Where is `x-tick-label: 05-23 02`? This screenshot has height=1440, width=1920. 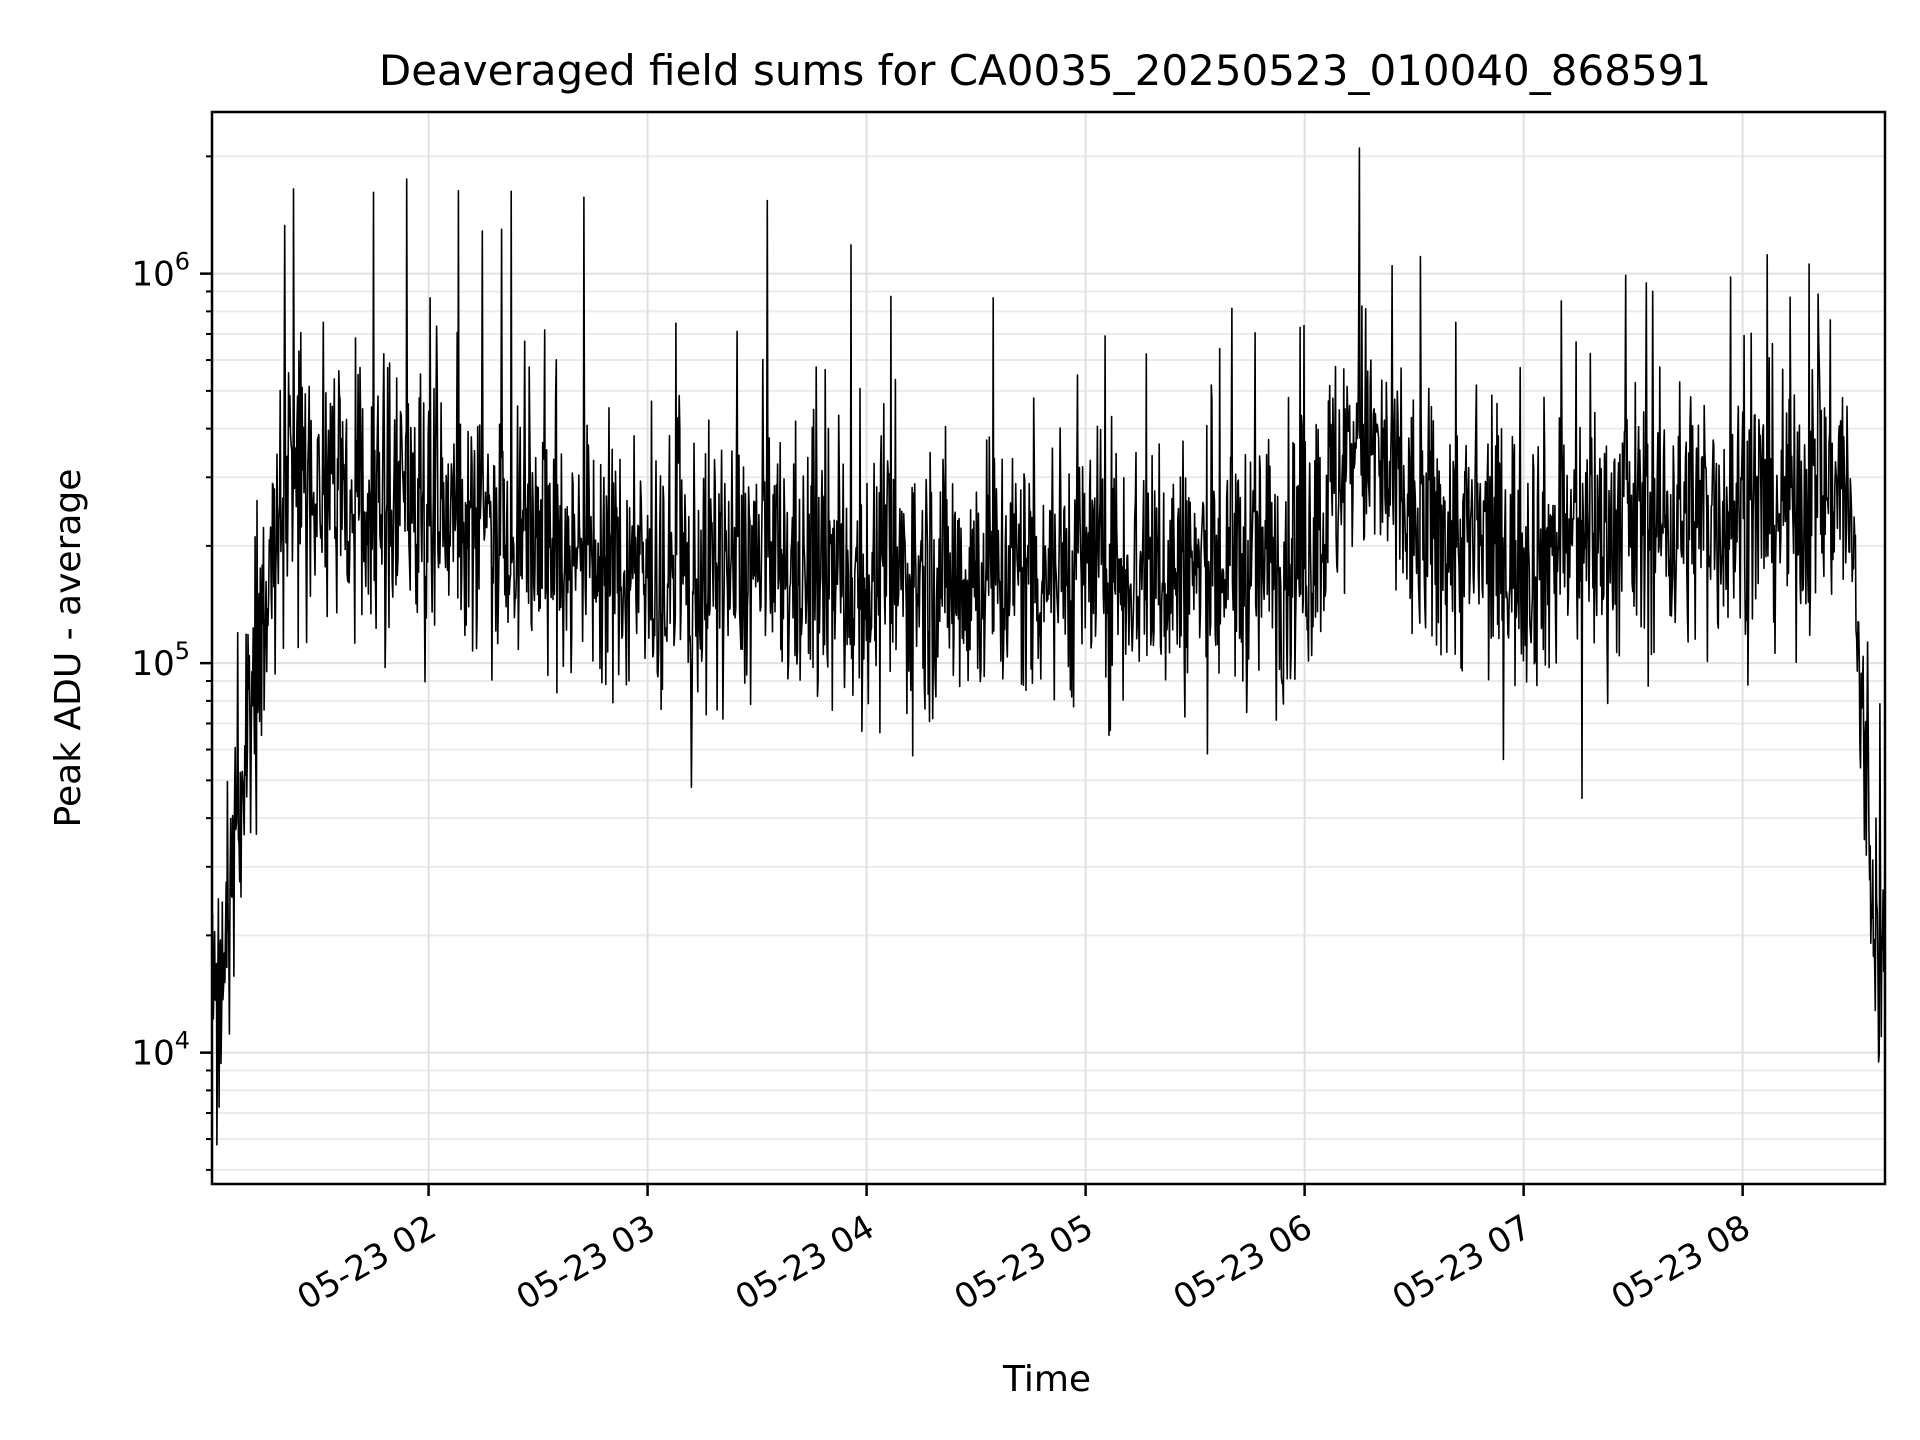
x-tick-label: 05-23 02 is located at coordinates (367, 1262).